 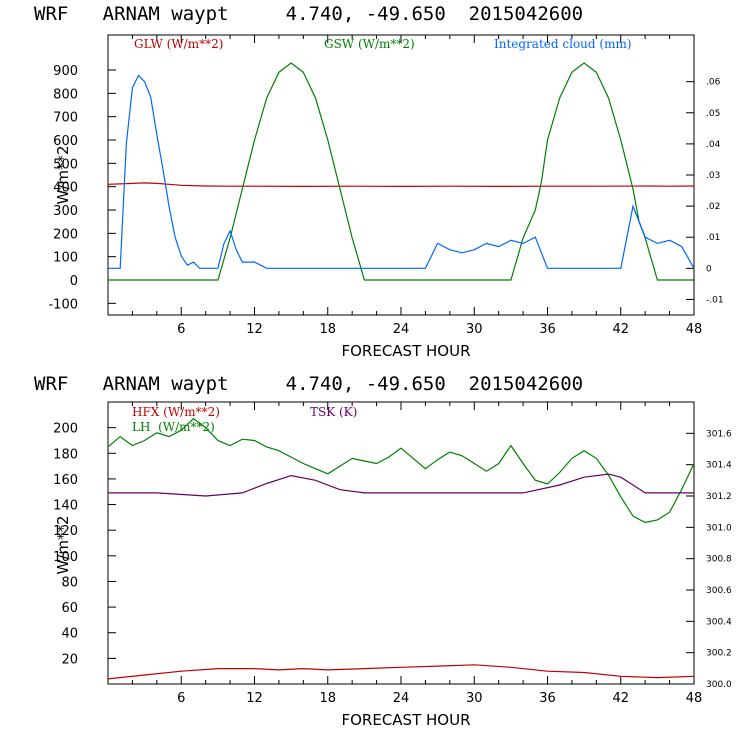 What do you see at coordinates (173, 427) in the screenshot?
I see `bottom-legend-lh: LH (W/m**2)` at bounding box center [173, 427].